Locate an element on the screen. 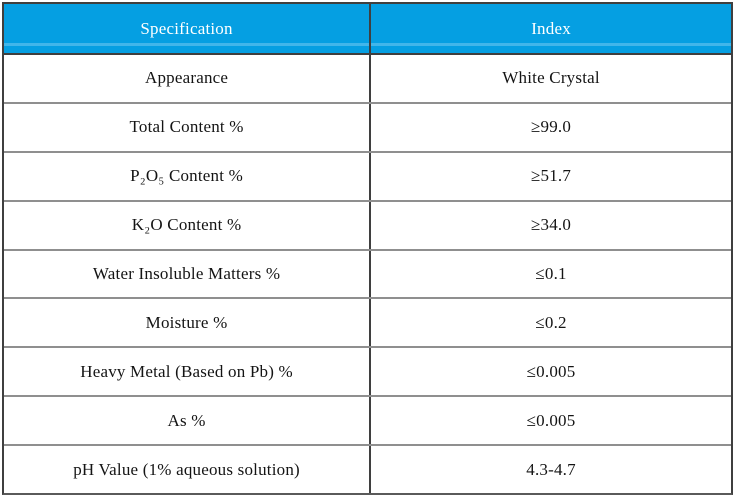  table-row-moisture: Moisture % ≤0.2 is located at coordinates (367, 322).